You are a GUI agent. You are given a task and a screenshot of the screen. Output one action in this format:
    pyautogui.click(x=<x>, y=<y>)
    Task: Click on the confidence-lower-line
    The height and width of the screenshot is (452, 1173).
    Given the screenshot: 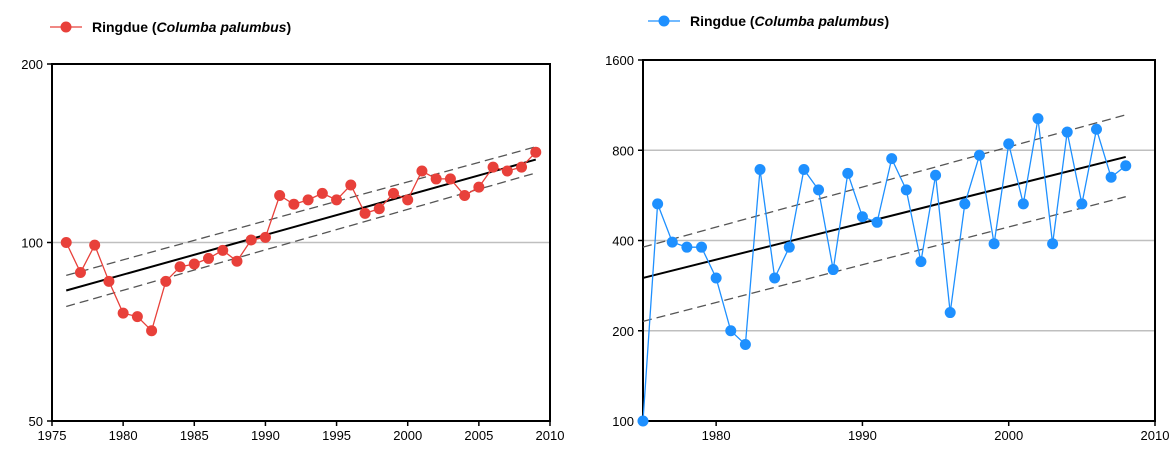 What is the action you would take?
    pyautogui.click(x=301, y=240)
    